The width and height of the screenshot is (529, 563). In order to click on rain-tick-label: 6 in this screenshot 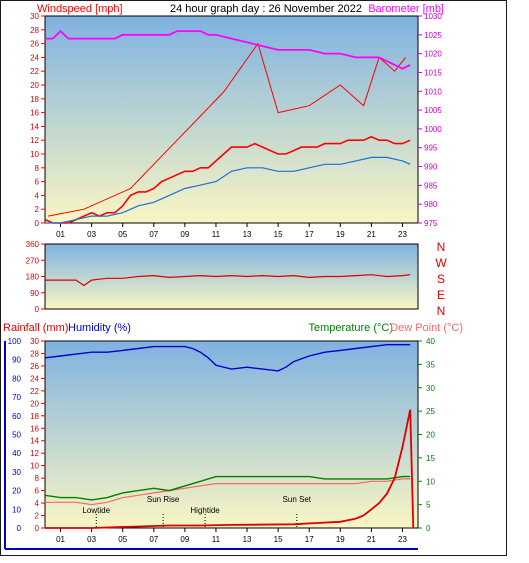, I will do `click(37, 491)`.